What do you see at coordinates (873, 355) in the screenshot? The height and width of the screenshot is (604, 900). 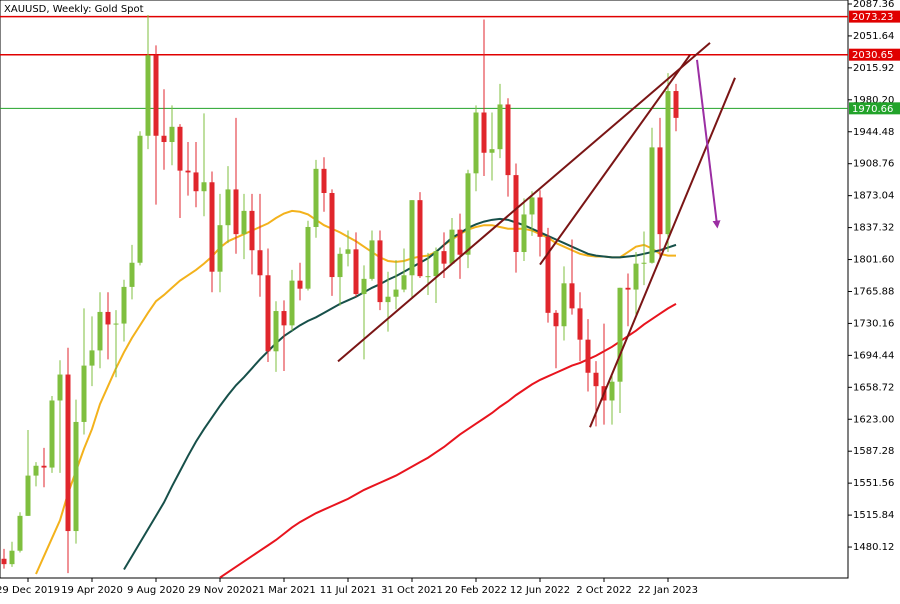 I see `y-tick-label: 1694.44` at bounding box center [873, 355].